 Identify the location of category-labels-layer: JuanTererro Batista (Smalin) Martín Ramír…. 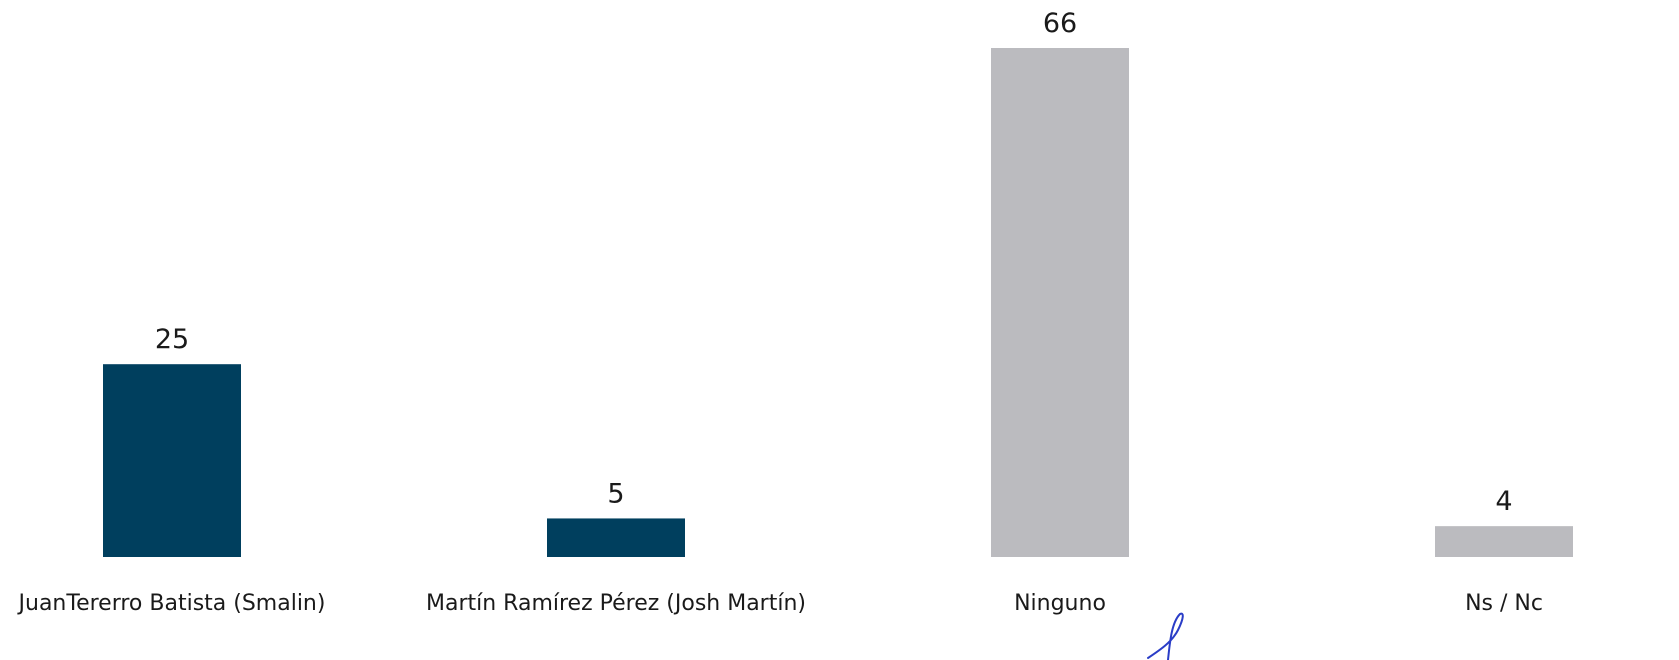
(780, 603).